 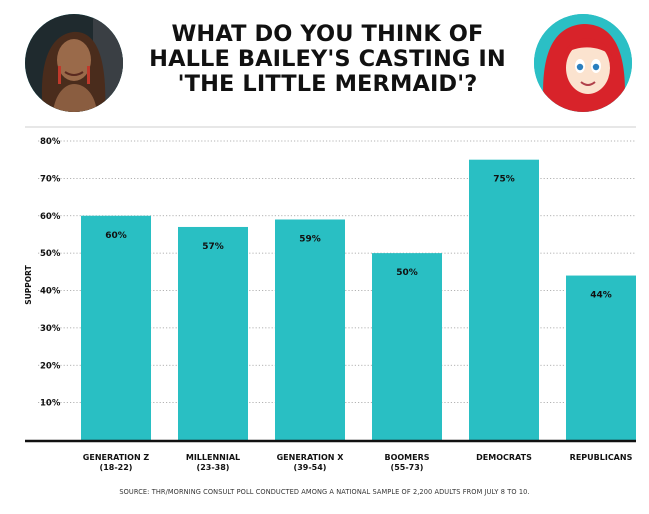 What do you see at coordinates (50, 142) in the screenshot?
I see `y-tick-label: 80%` at bounding box center [50, 142].